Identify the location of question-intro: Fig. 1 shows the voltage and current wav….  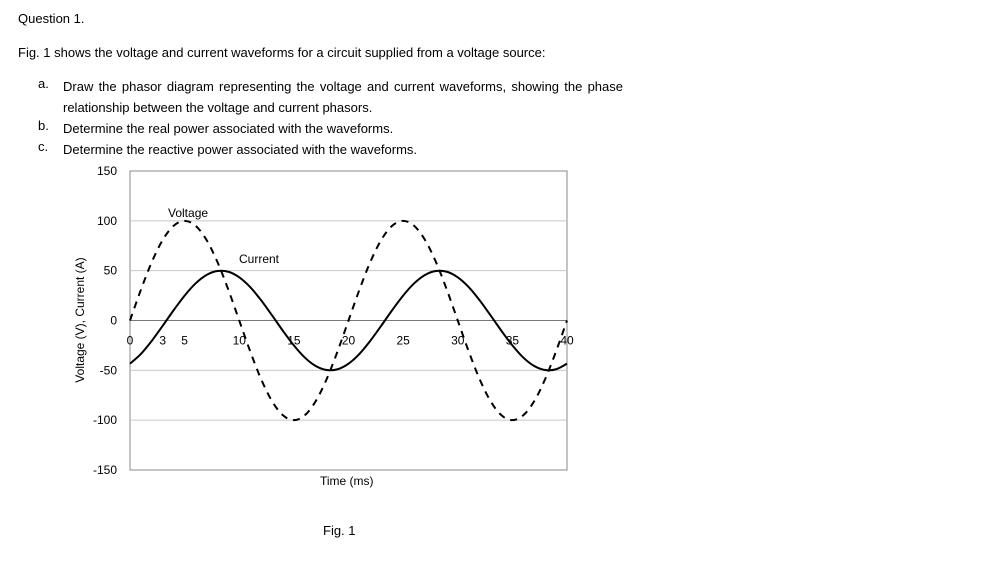
(282, 52).